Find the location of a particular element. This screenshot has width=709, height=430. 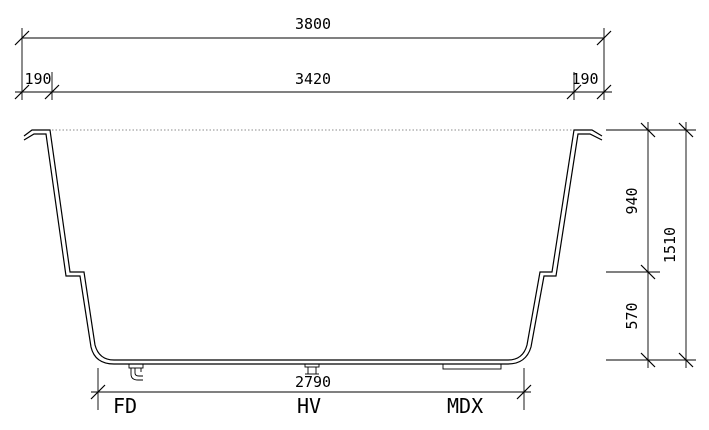

dim-inner-row: 190 3420 190 is located at coordinates (313, 85).